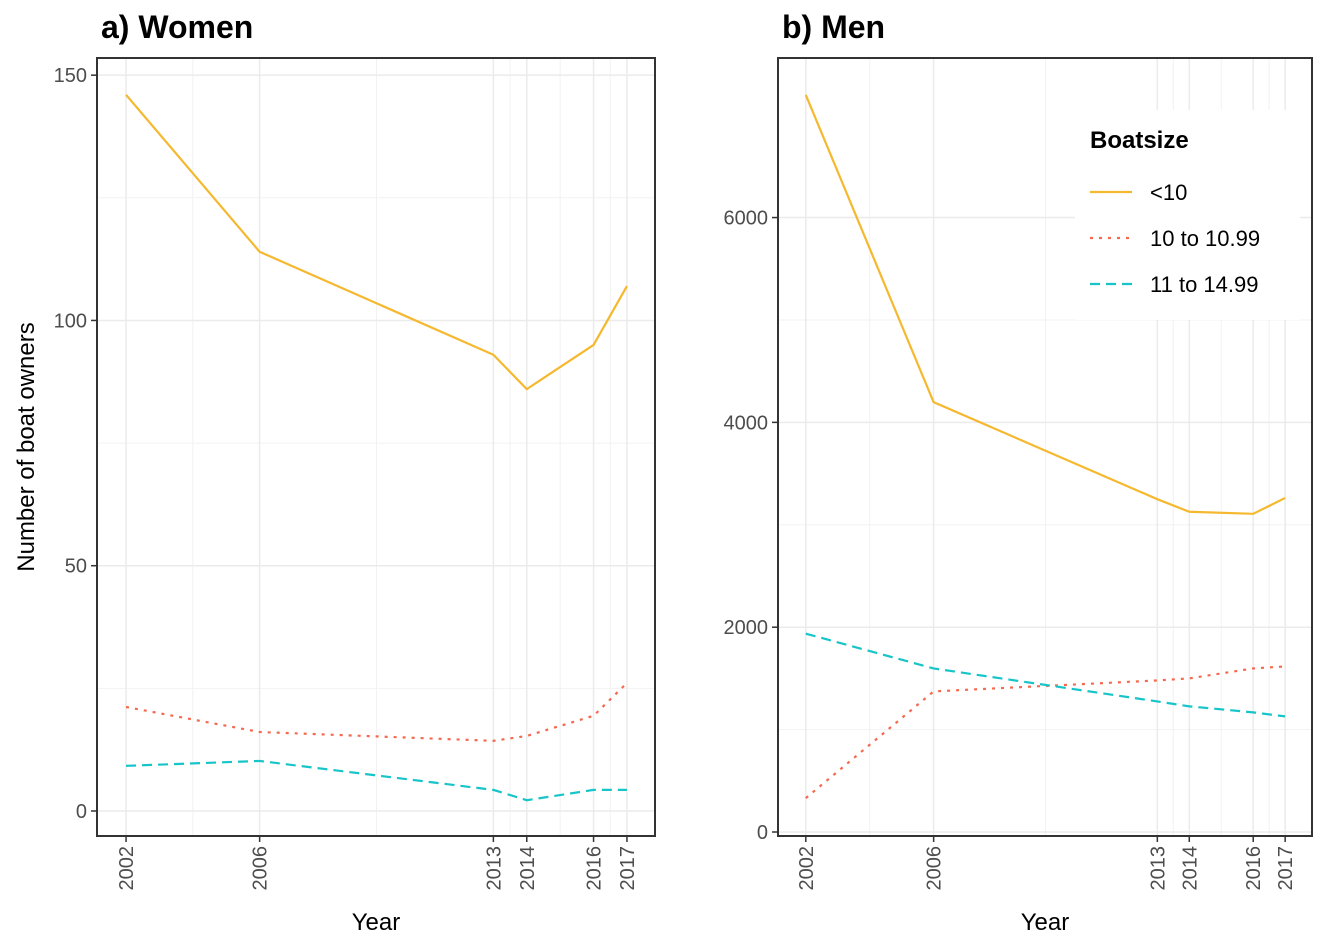 Image resolution: width=1325 pixels, height=938 pixels. What do you see at coordinates (1168, 192) in the screenshot?
I see `legend-label: <10` at bounding box center [1168, 192].